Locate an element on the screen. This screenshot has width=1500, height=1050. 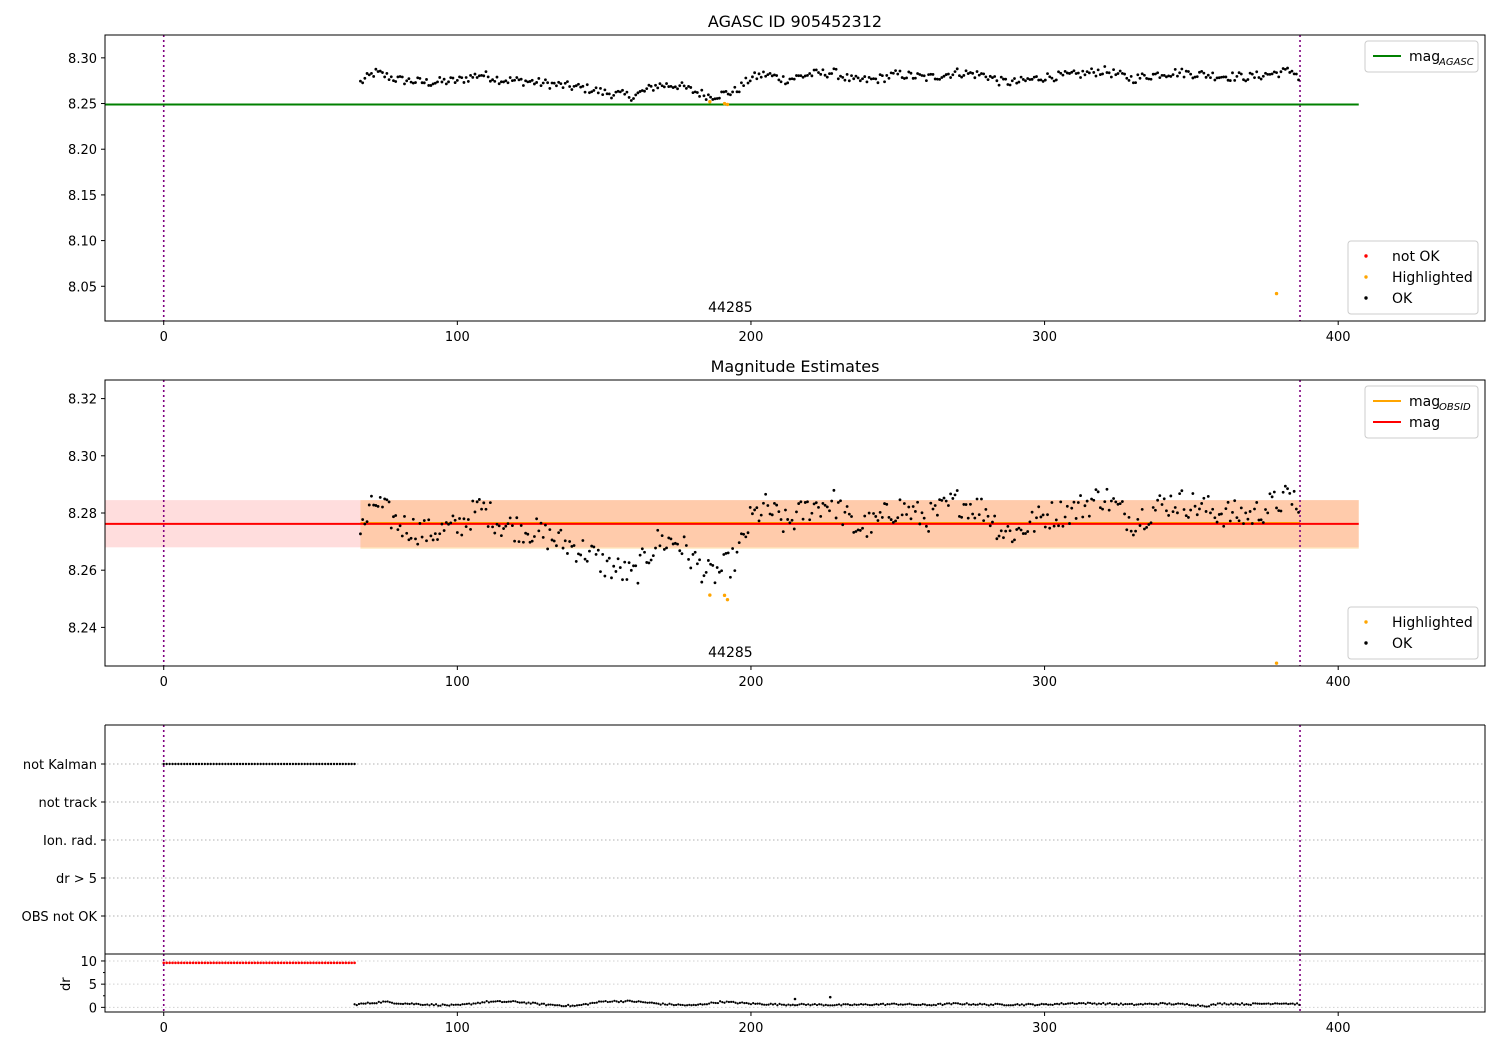
legend-1-lower-right: Highlighted OK is located at coordinates (1413, 633).